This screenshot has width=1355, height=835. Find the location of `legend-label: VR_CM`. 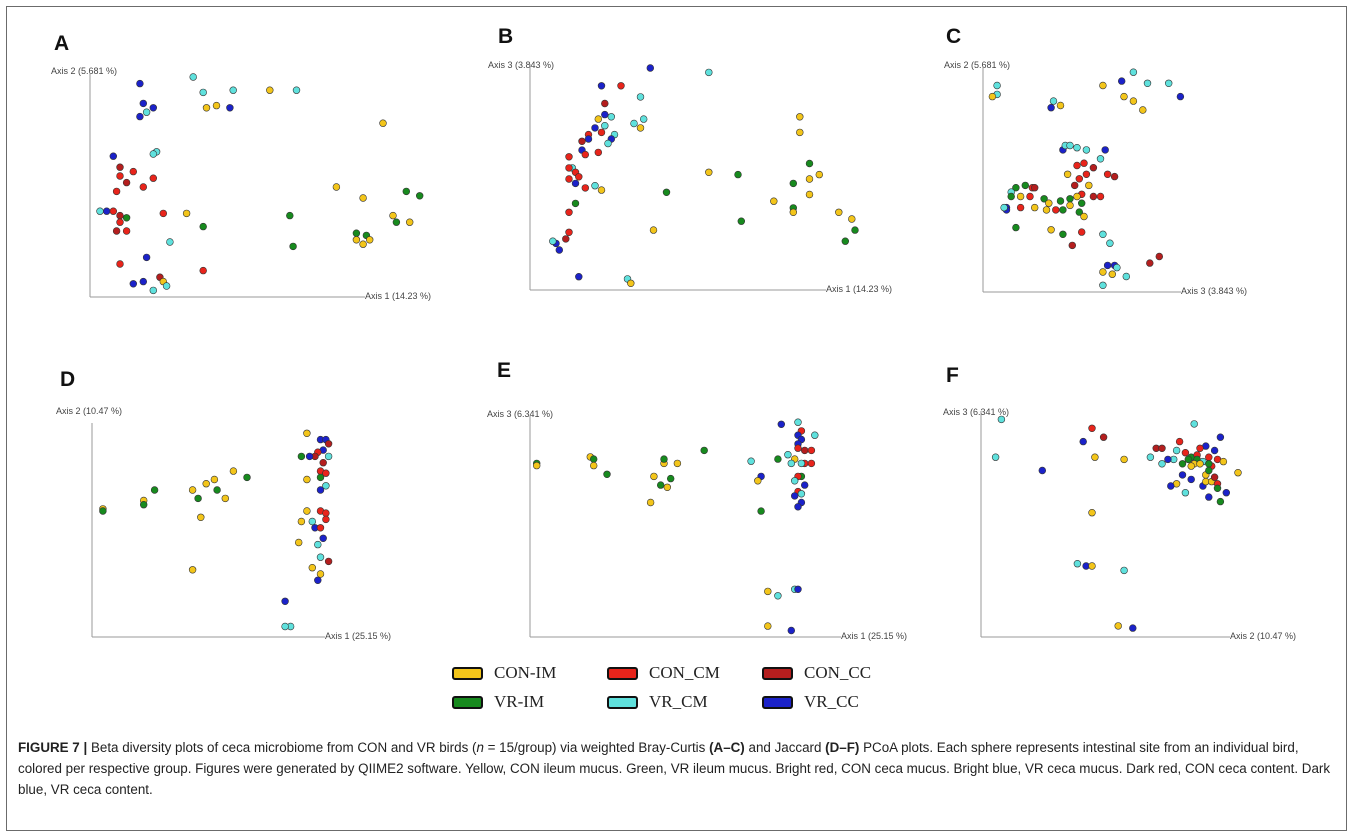

legend-label: VR_CM is located at coordinates (678, 701).